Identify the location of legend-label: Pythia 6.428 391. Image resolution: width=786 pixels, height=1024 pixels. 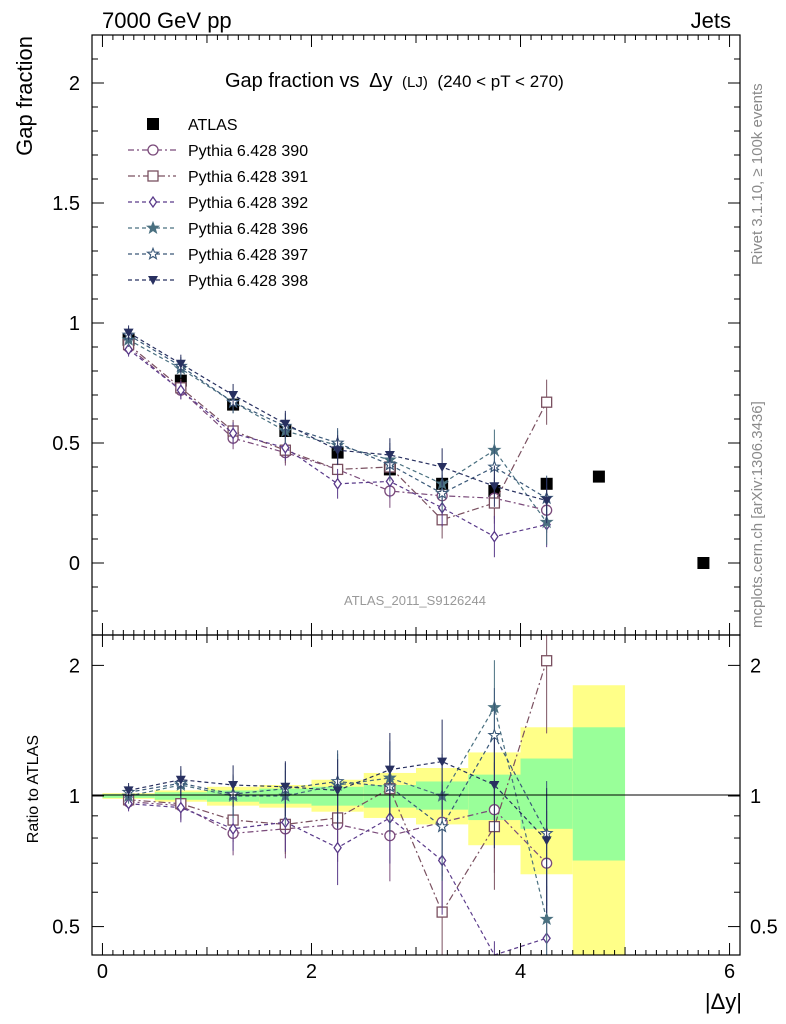
(248, 177).